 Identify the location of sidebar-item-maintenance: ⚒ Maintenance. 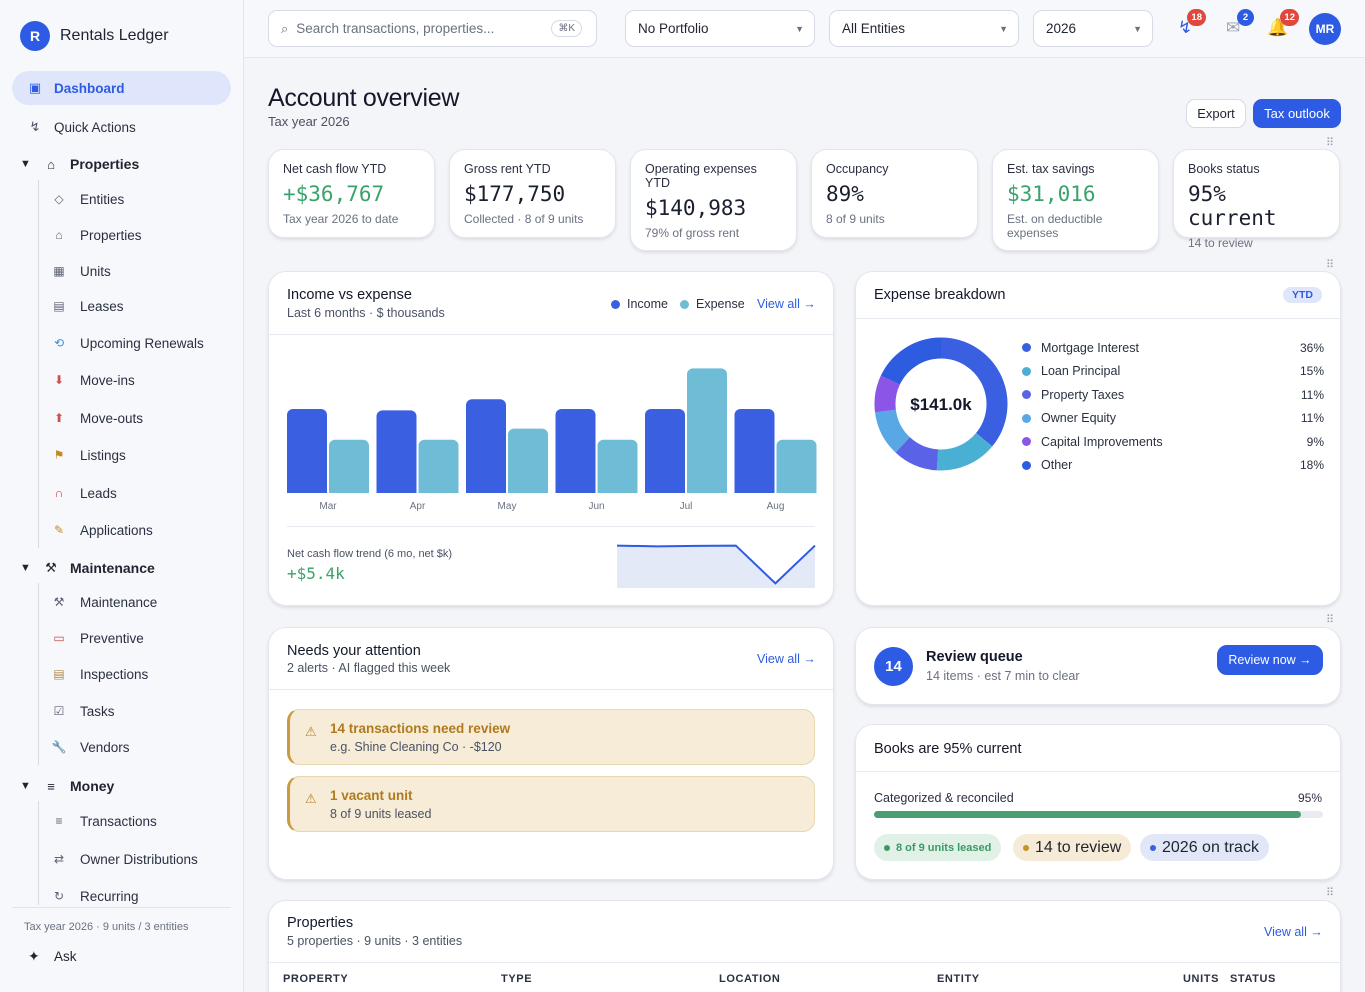
(104, 602).